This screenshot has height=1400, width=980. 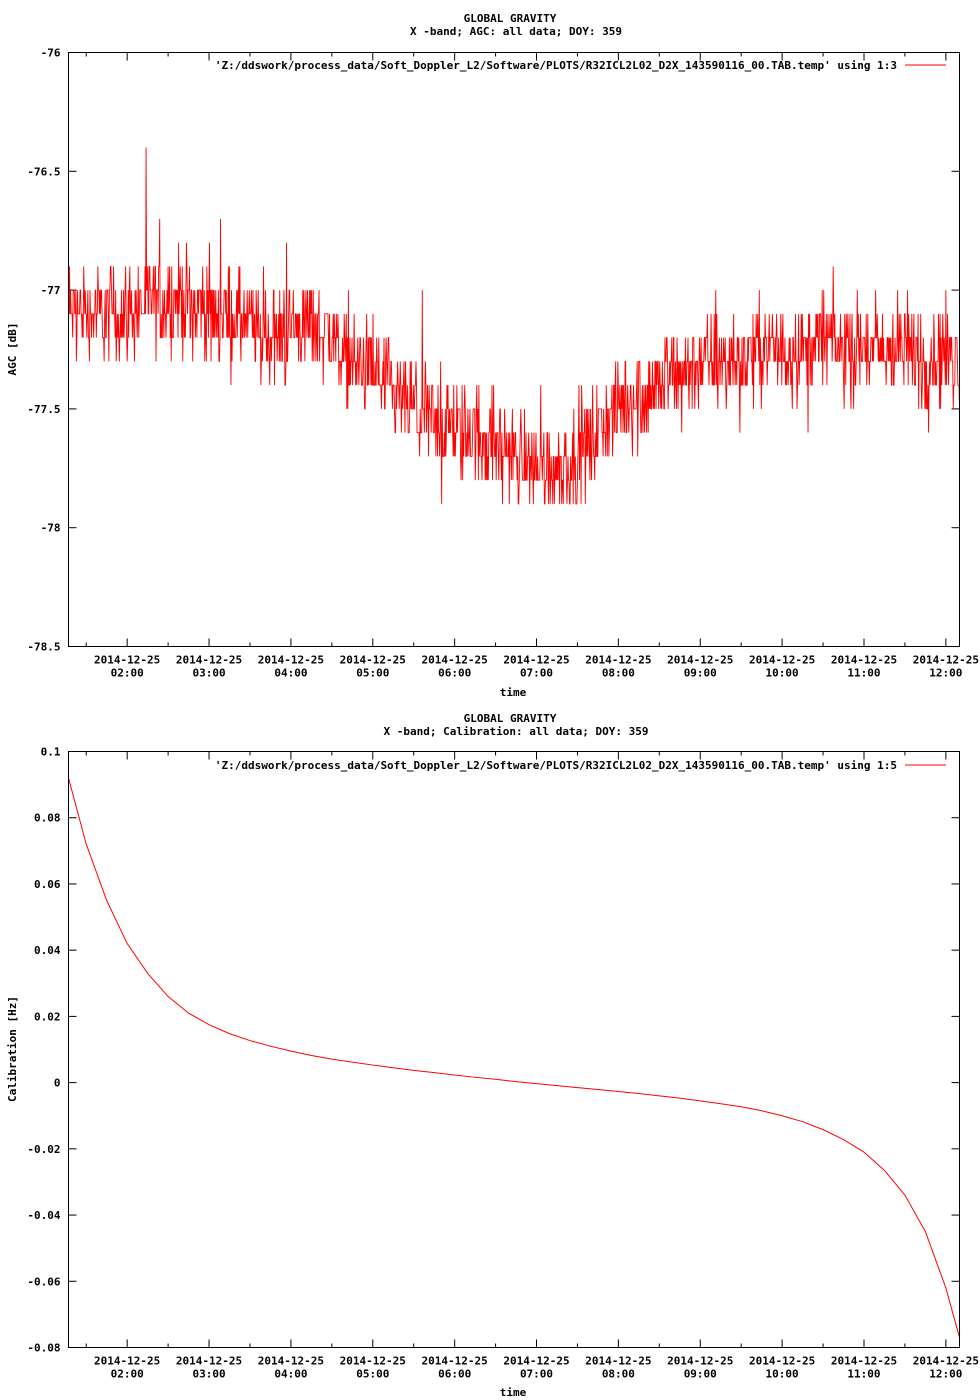 I want to click on calibration-y-tick-label: 0.02, so click(x=47, y=1016).